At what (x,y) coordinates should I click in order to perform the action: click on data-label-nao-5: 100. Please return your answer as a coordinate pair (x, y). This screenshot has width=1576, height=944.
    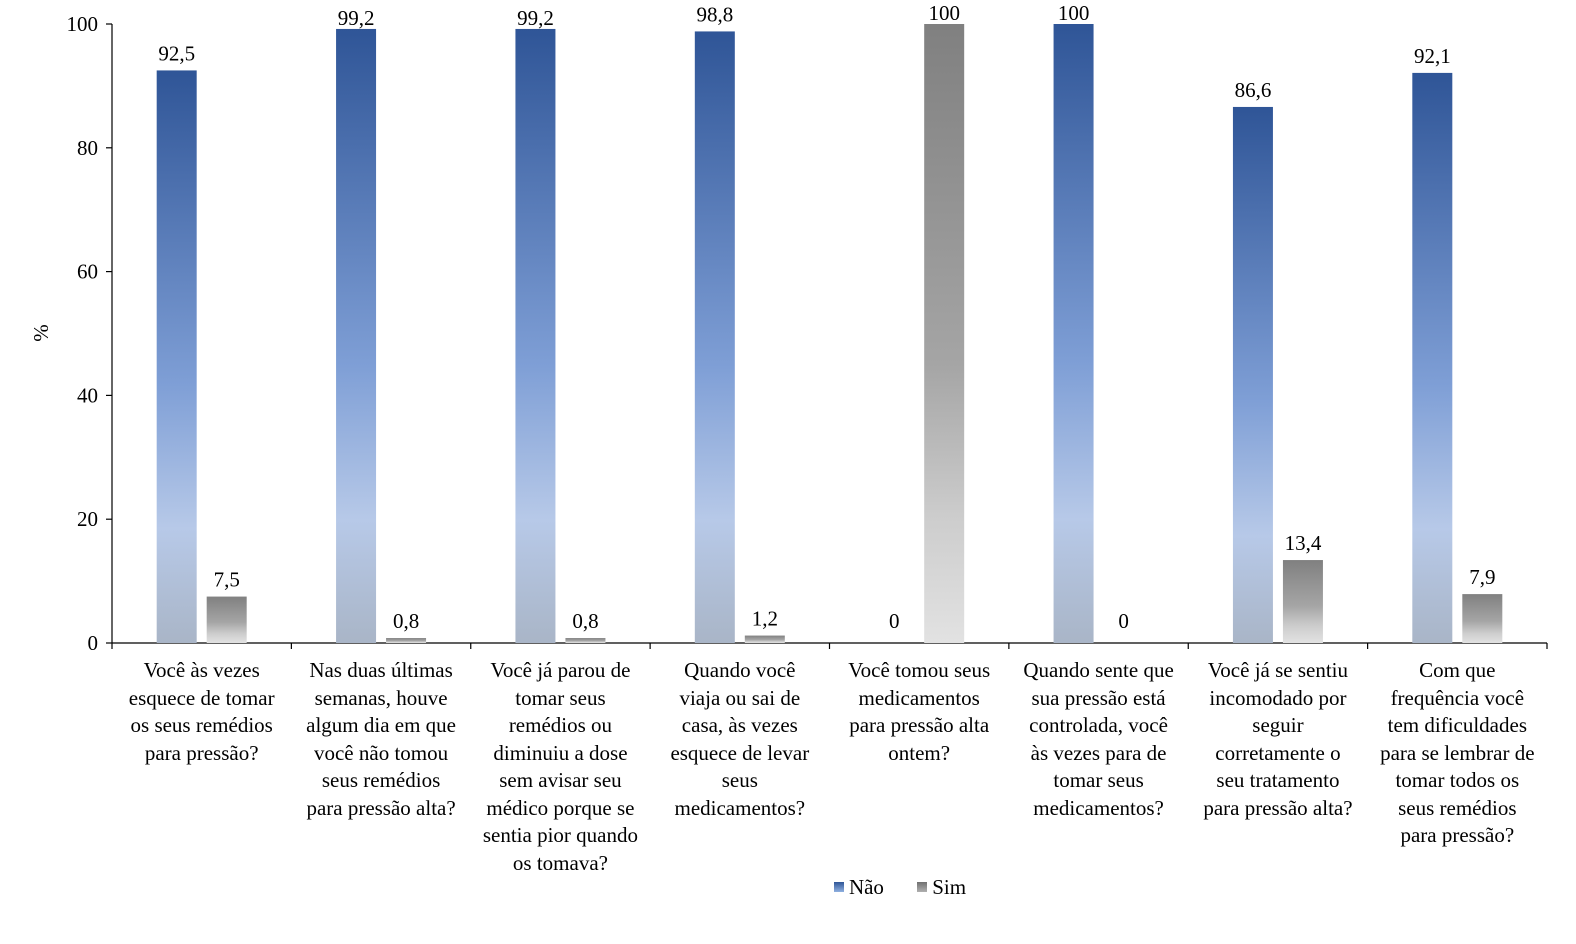
    Looking at the image, I should click on (1074, 13).